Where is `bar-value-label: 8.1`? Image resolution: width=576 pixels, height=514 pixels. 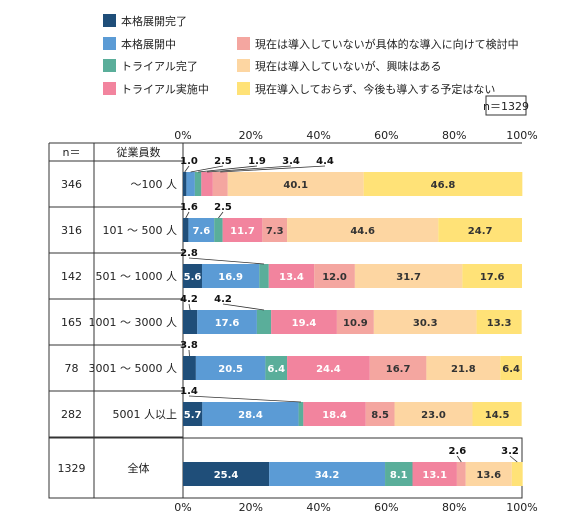 bar-value-label: 8.1 is located at coordinates (399, 475).